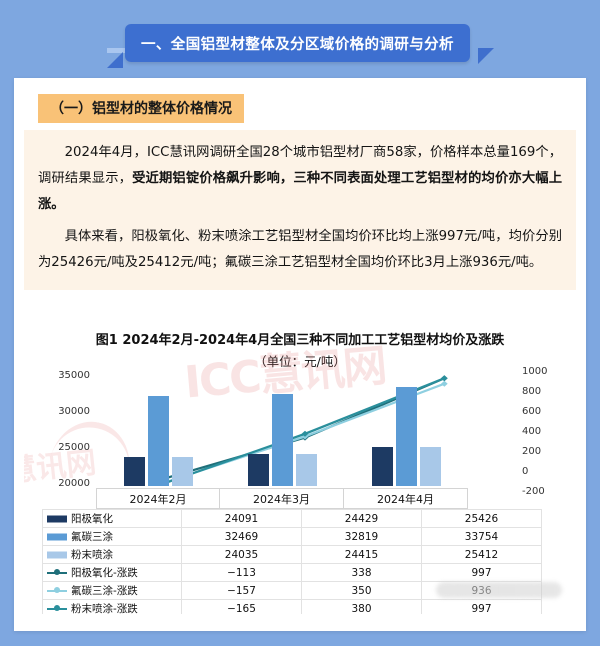  Describe the element at coordinates (486, 56) in the screenshot. I see `banner-arrow-right-icon` at that location.